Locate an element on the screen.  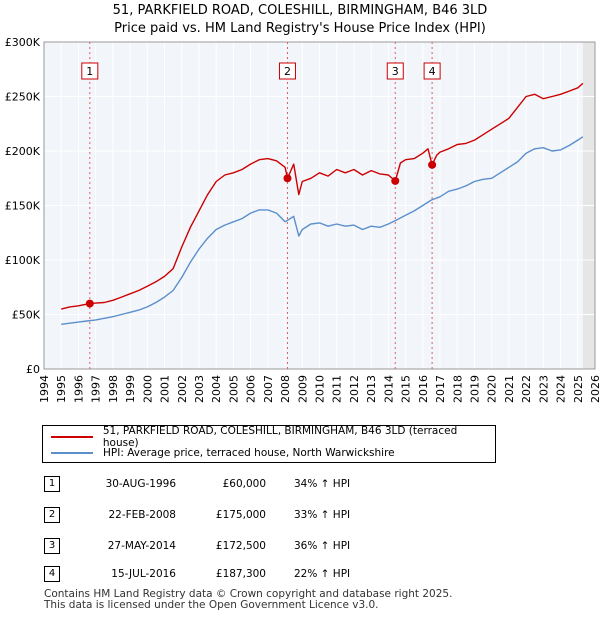
x-tick-label: 2004 is located at coordinates (216, 389).